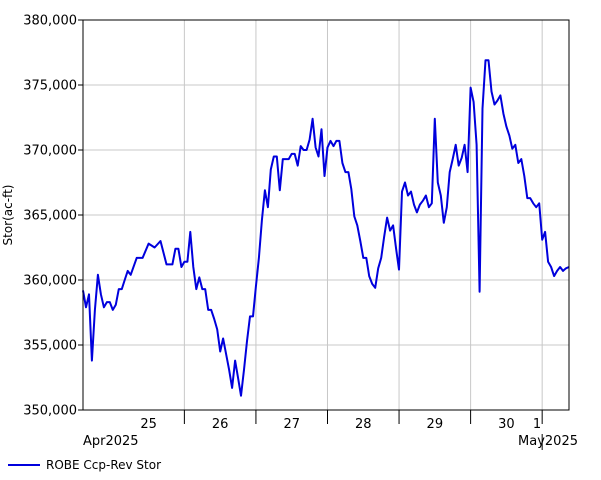 The height and width of the screenshot is (480, 601). What do you see at coordinates (103, 465) in the screenshot?
I see `legend-label-robe: ROBE Ccp-Rev Stor` at bounding box center [103, 465].